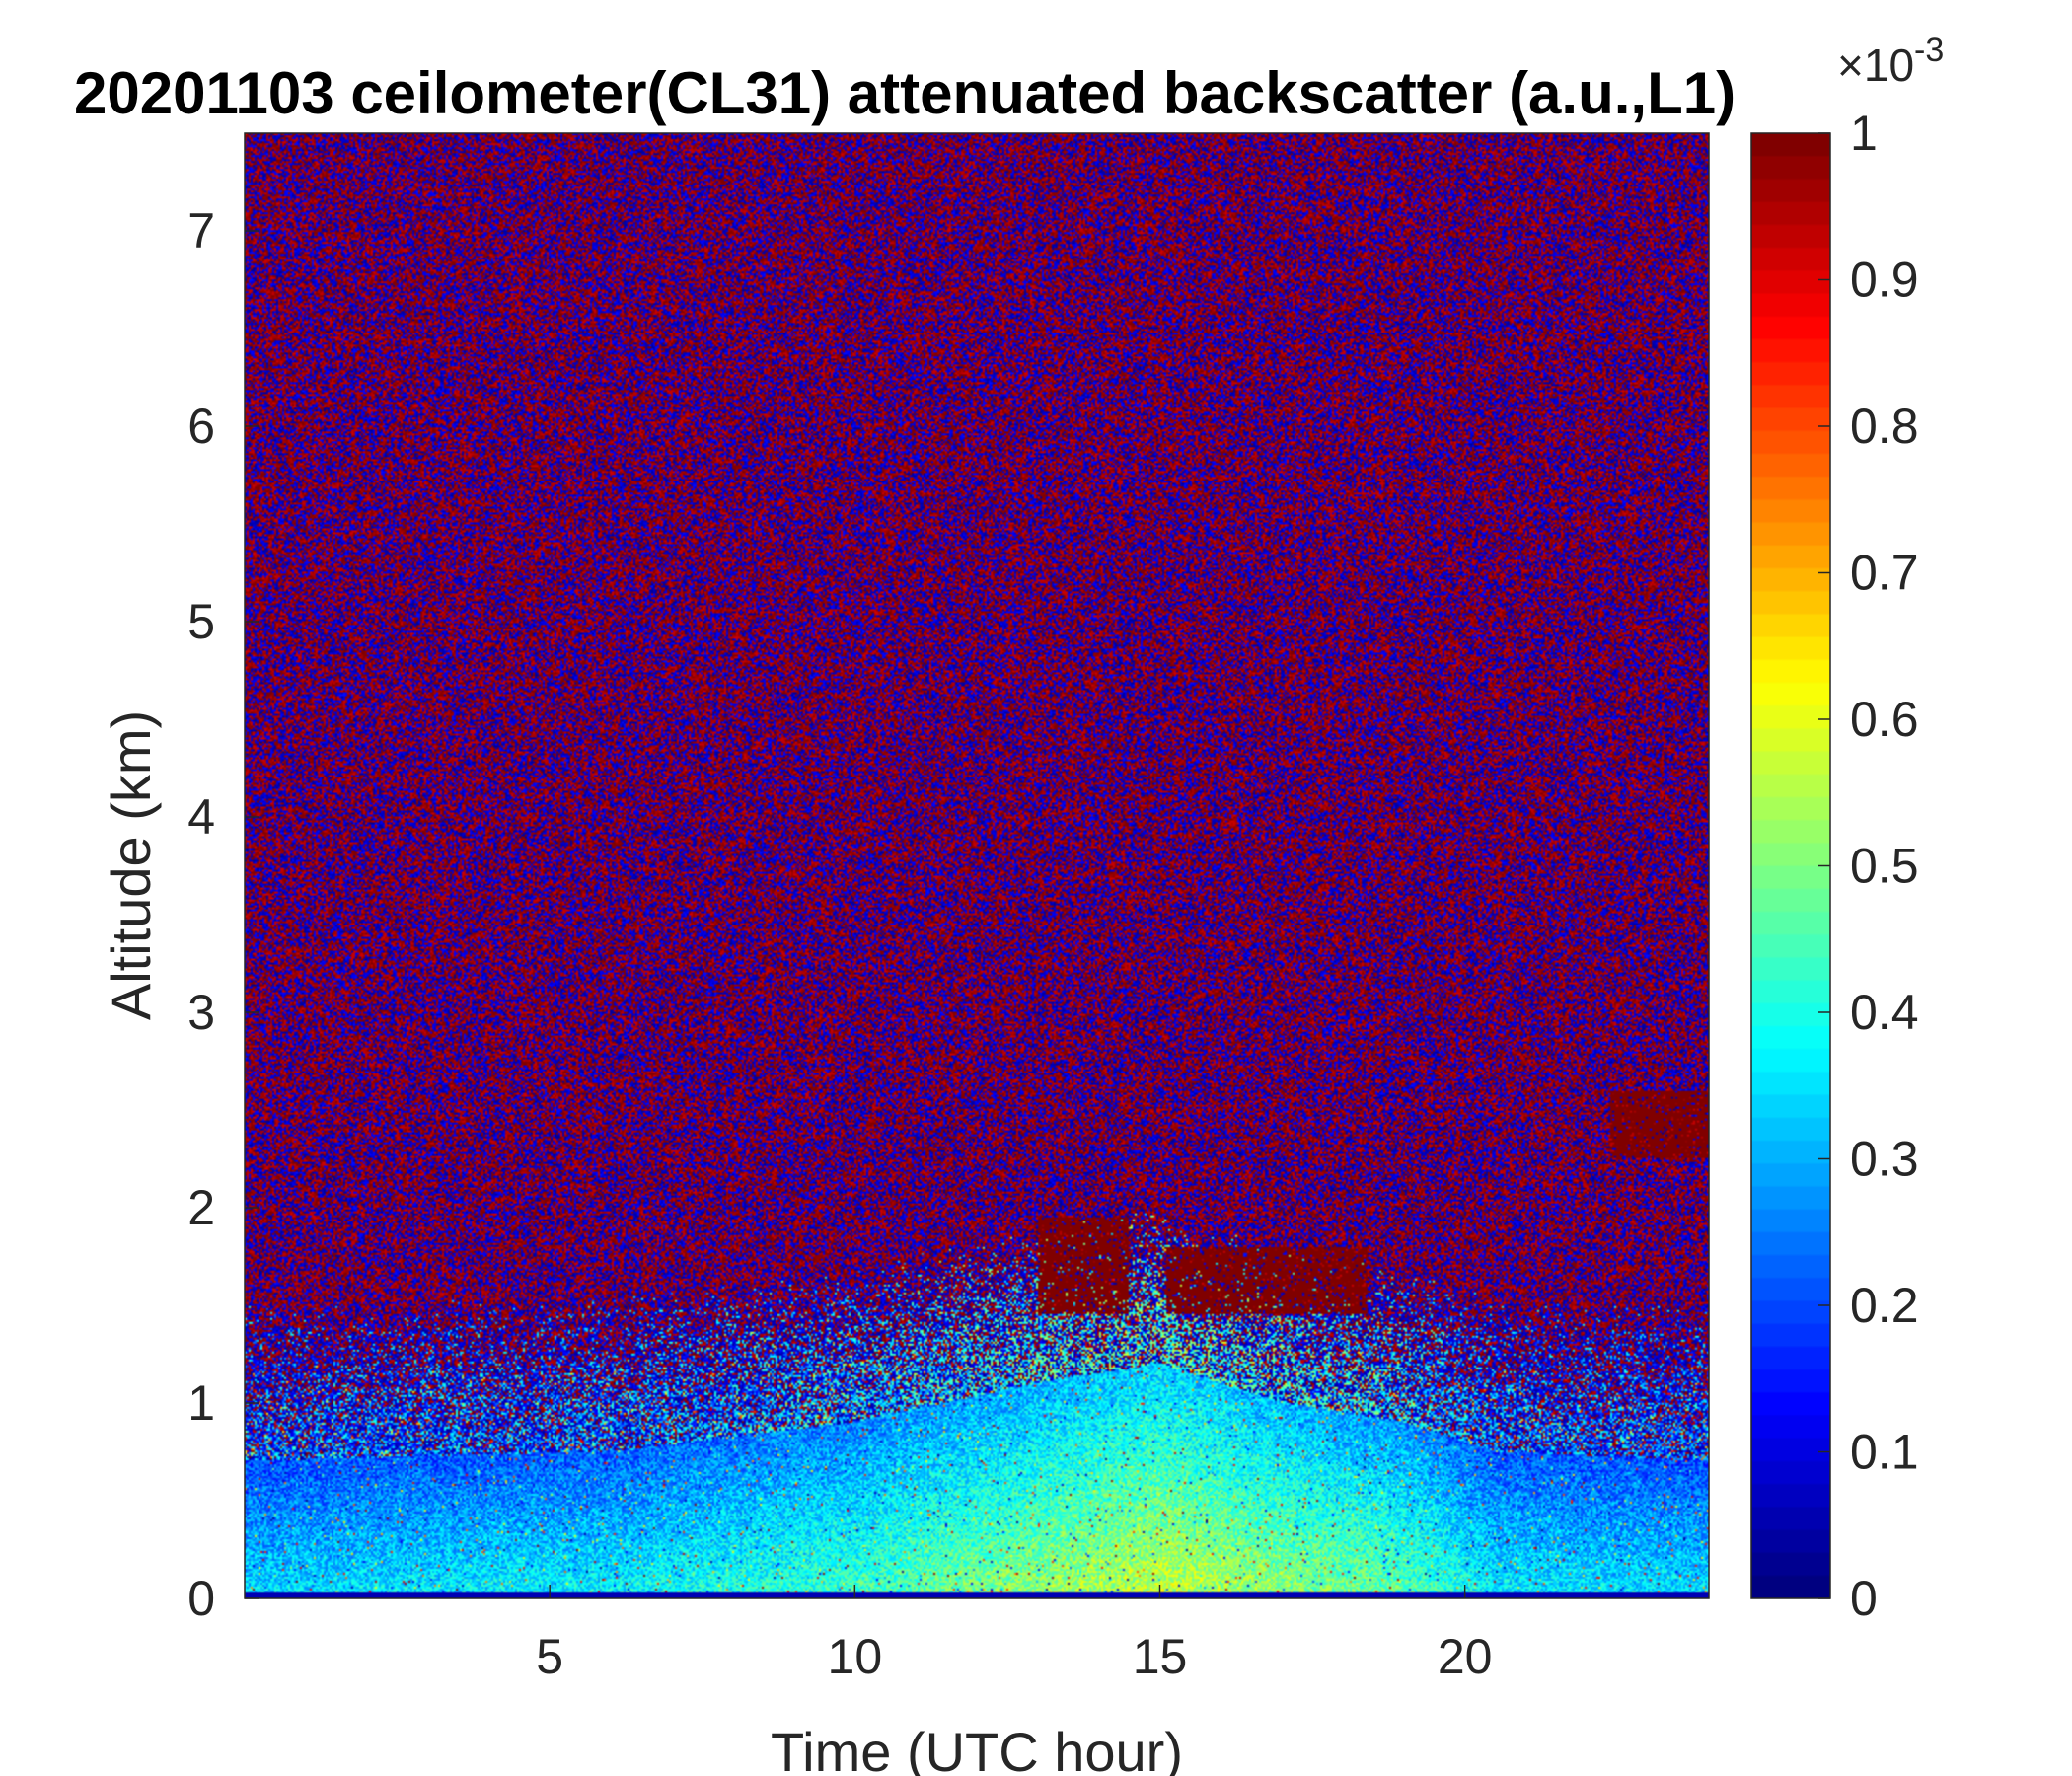  What do you see at coordinates (1466, 1657) in the screenshot?
I see `x-tick-label: 20` at bounding box center [1466, 1657].